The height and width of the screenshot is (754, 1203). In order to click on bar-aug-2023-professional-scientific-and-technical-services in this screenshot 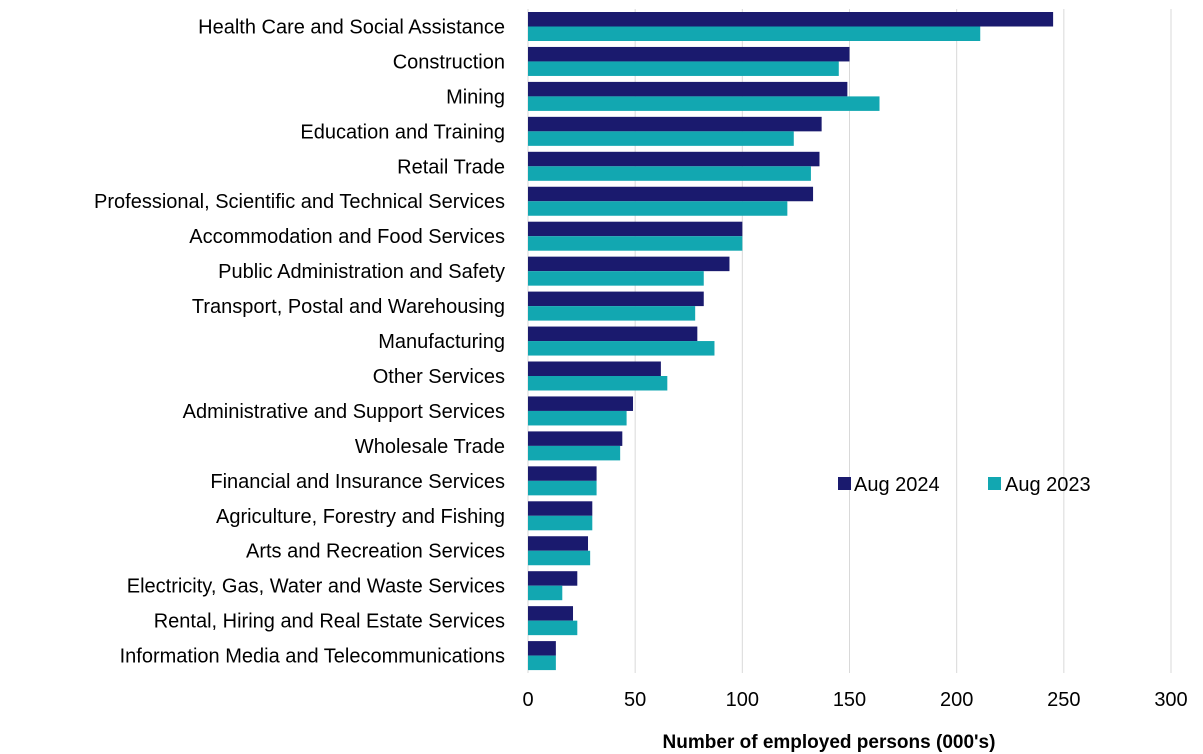, I will do `click(658, 208)`.